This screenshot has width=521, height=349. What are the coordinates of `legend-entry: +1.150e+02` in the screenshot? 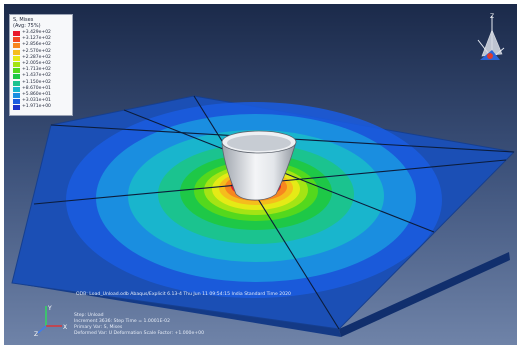 It's located at (42, 82).